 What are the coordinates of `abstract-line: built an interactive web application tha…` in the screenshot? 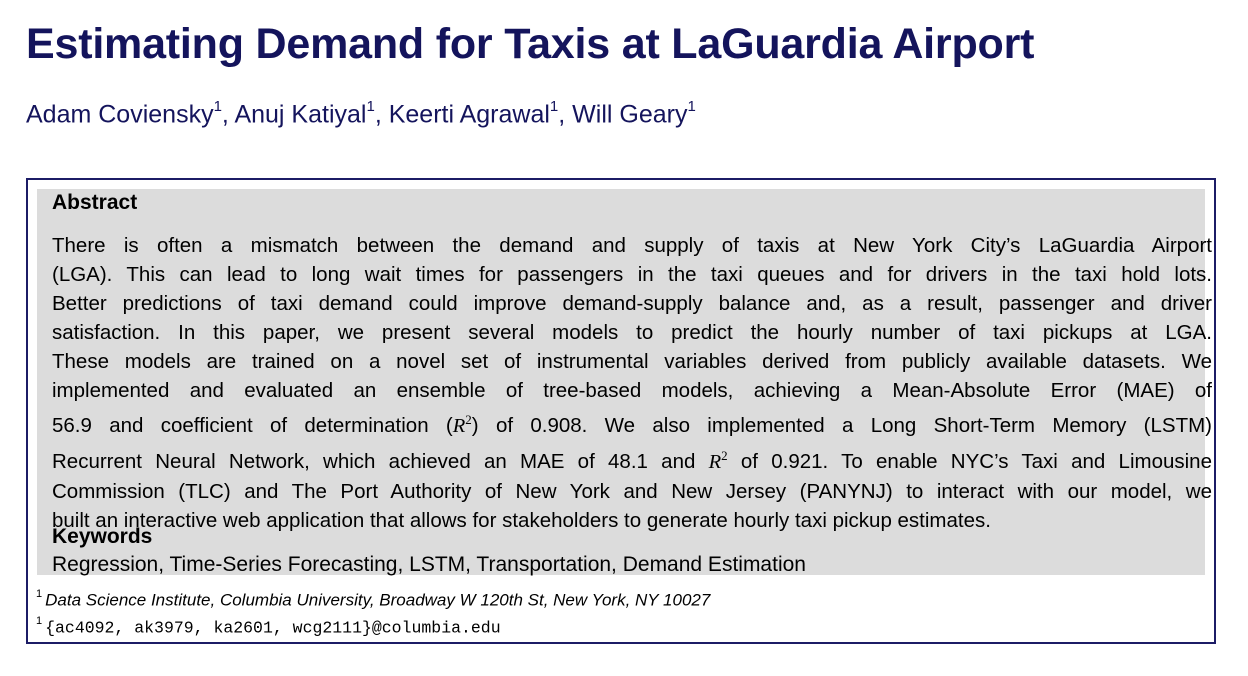 It's located at (521, 520).